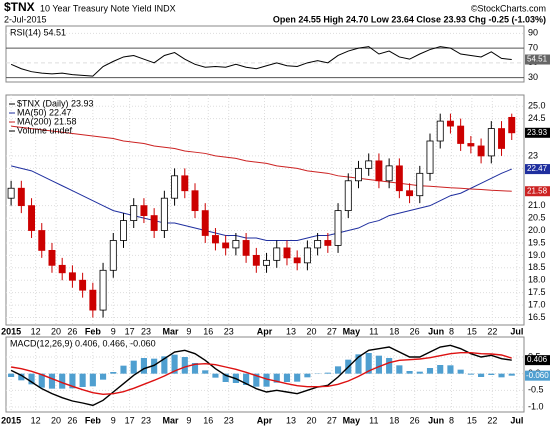  Describe the element at coordinates (19, 7) in the screenshot. I see `symbol: $TNX` at that location.